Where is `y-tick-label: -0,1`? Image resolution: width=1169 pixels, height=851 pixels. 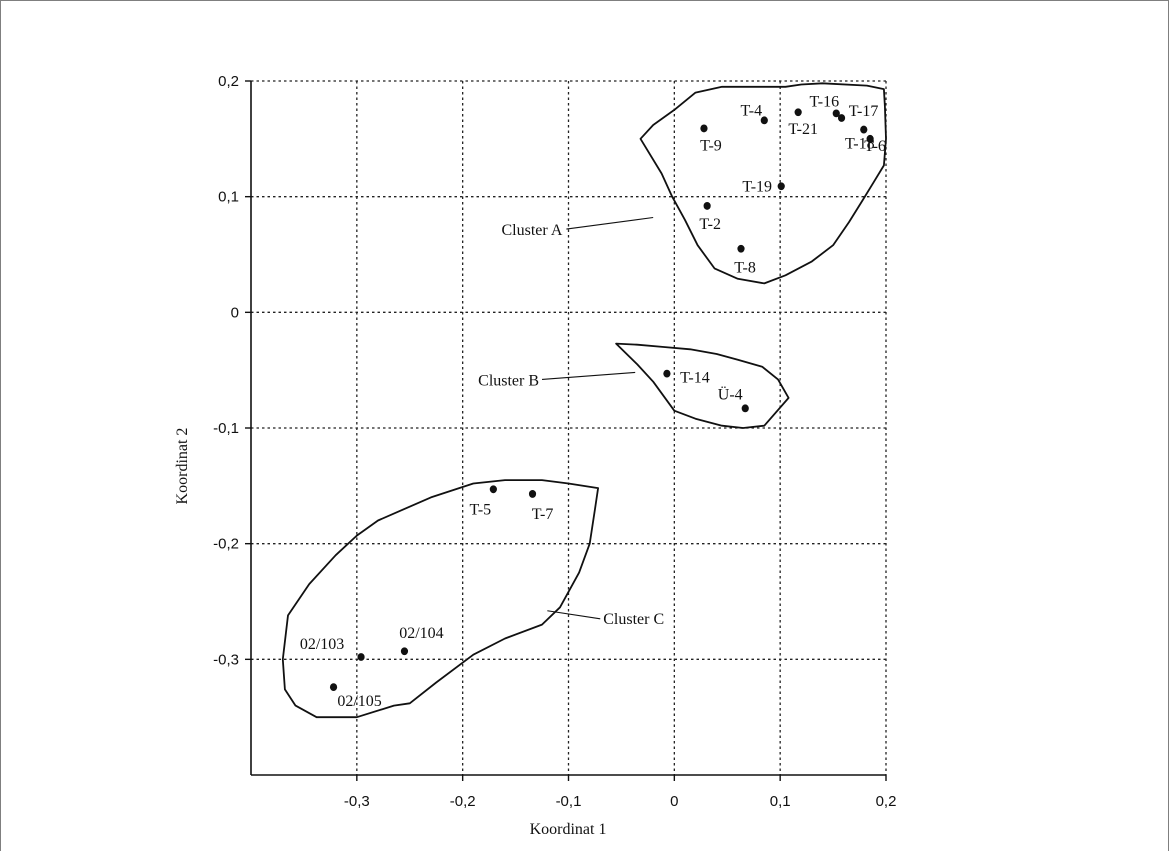 y-tick-label: -0,1 is located at coordinates (226, 428).